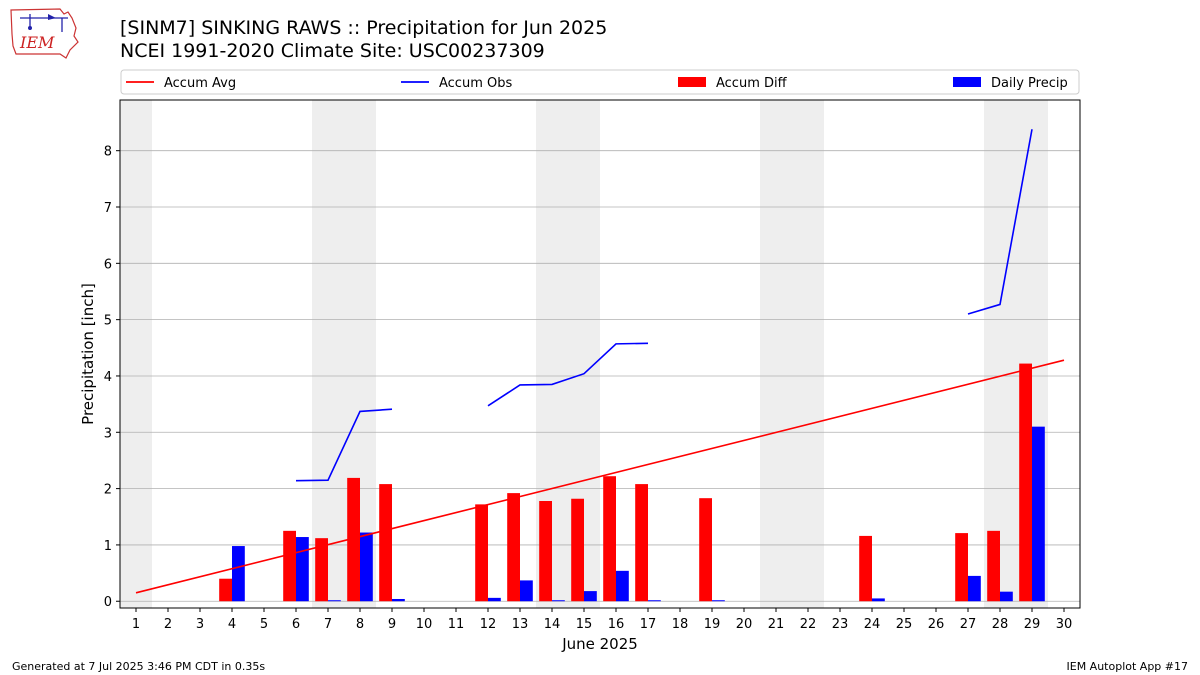 The image size is (1200, 675). Describe the element at coordinates (1127, 666) in the screenshot. I see `footer-app: IEM Autoplot App #17` at that location.